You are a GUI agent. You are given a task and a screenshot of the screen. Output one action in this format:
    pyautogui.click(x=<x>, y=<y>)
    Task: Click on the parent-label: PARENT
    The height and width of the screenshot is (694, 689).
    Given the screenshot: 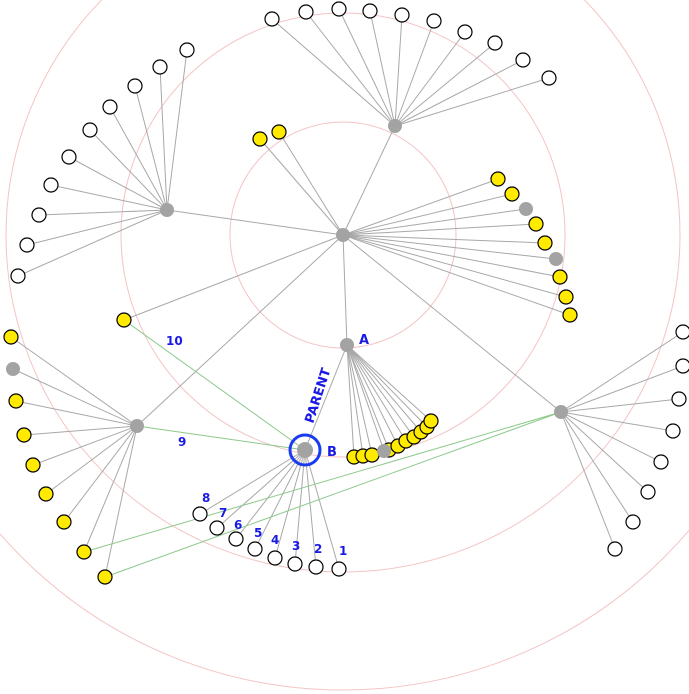 What is the action you would take?
    pyautogui.click(x=319, y=395)
    